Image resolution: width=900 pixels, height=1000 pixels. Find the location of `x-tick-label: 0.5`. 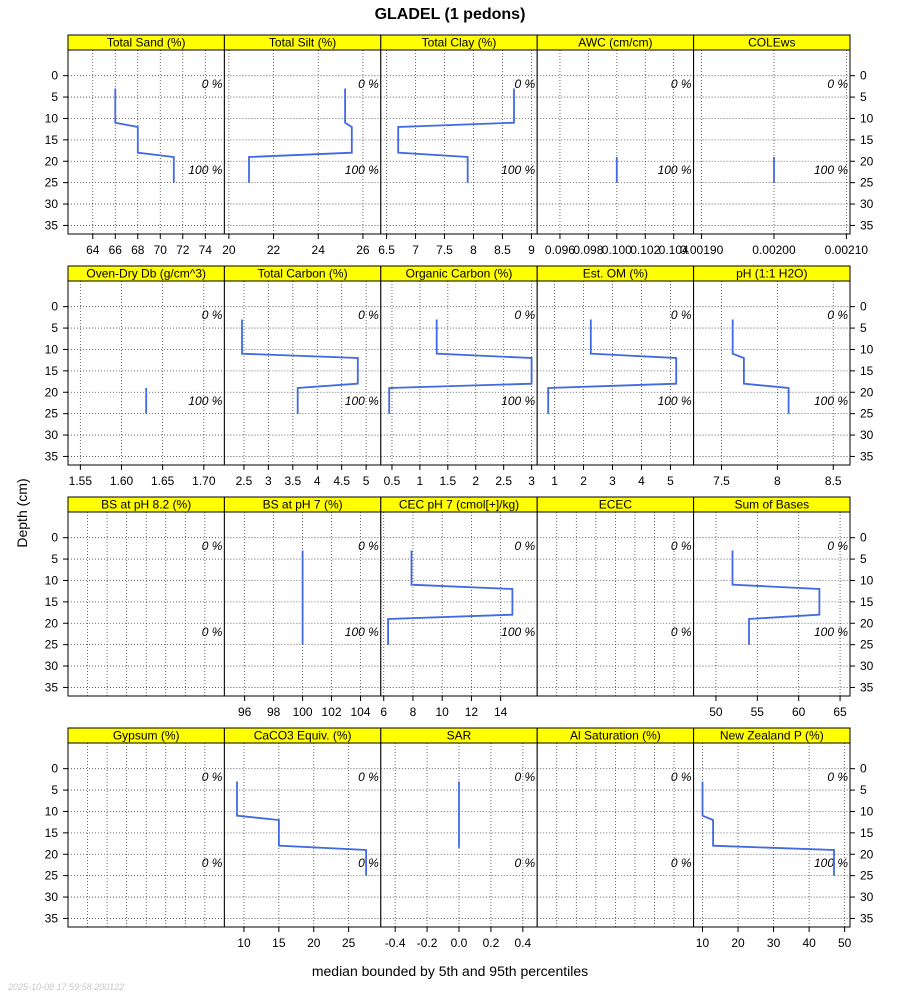

x-tick-label: 0.5 is located at coordinates (392, 481).